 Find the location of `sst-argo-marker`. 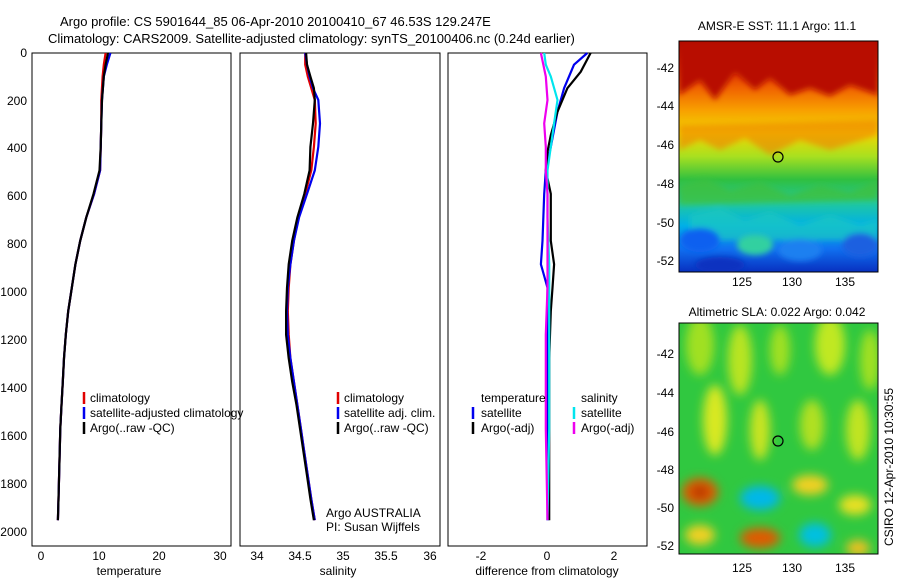

sst-argo-marker is located at coordinates (778, 157).